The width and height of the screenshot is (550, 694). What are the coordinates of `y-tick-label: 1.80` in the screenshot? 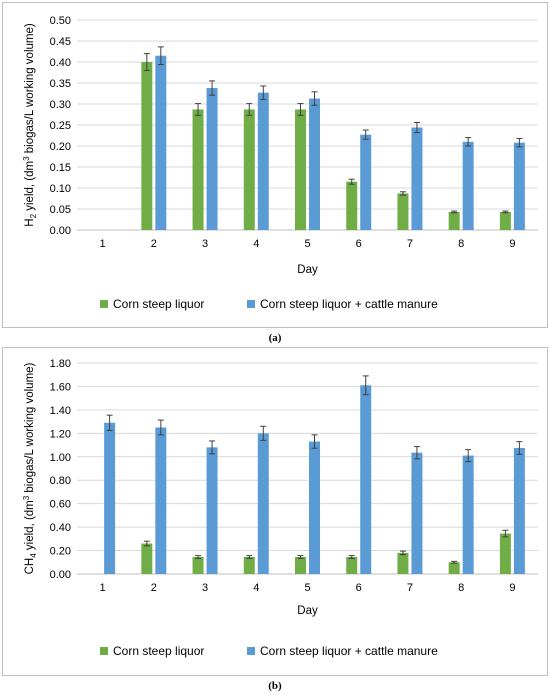 It's located at (60, 364).